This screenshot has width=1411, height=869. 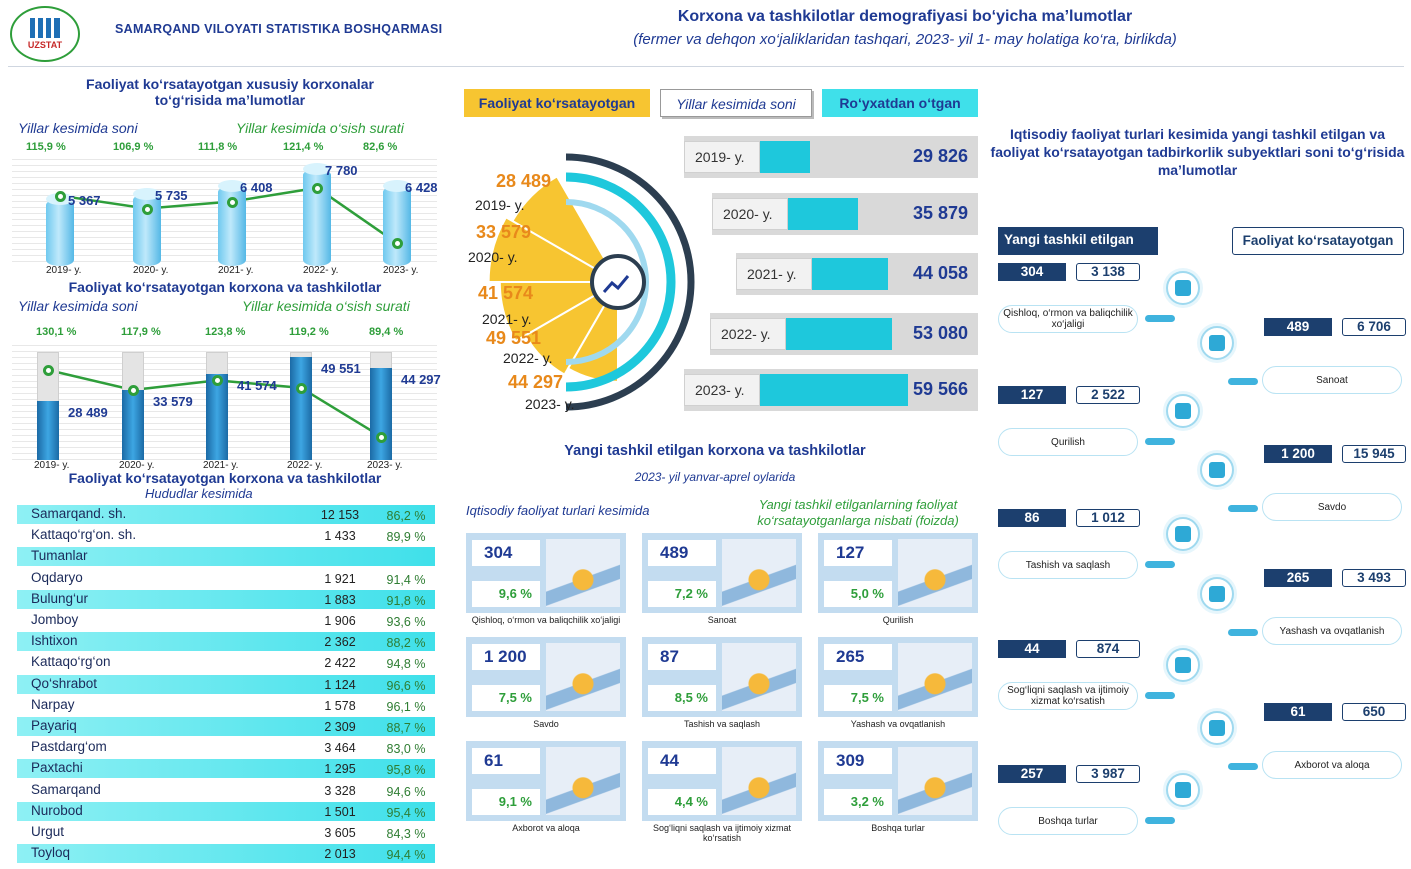 What do you see at coordinates (940, 273) in the screenshot?
I see `registered-value: 44 058` at bounding box center [940, 273].